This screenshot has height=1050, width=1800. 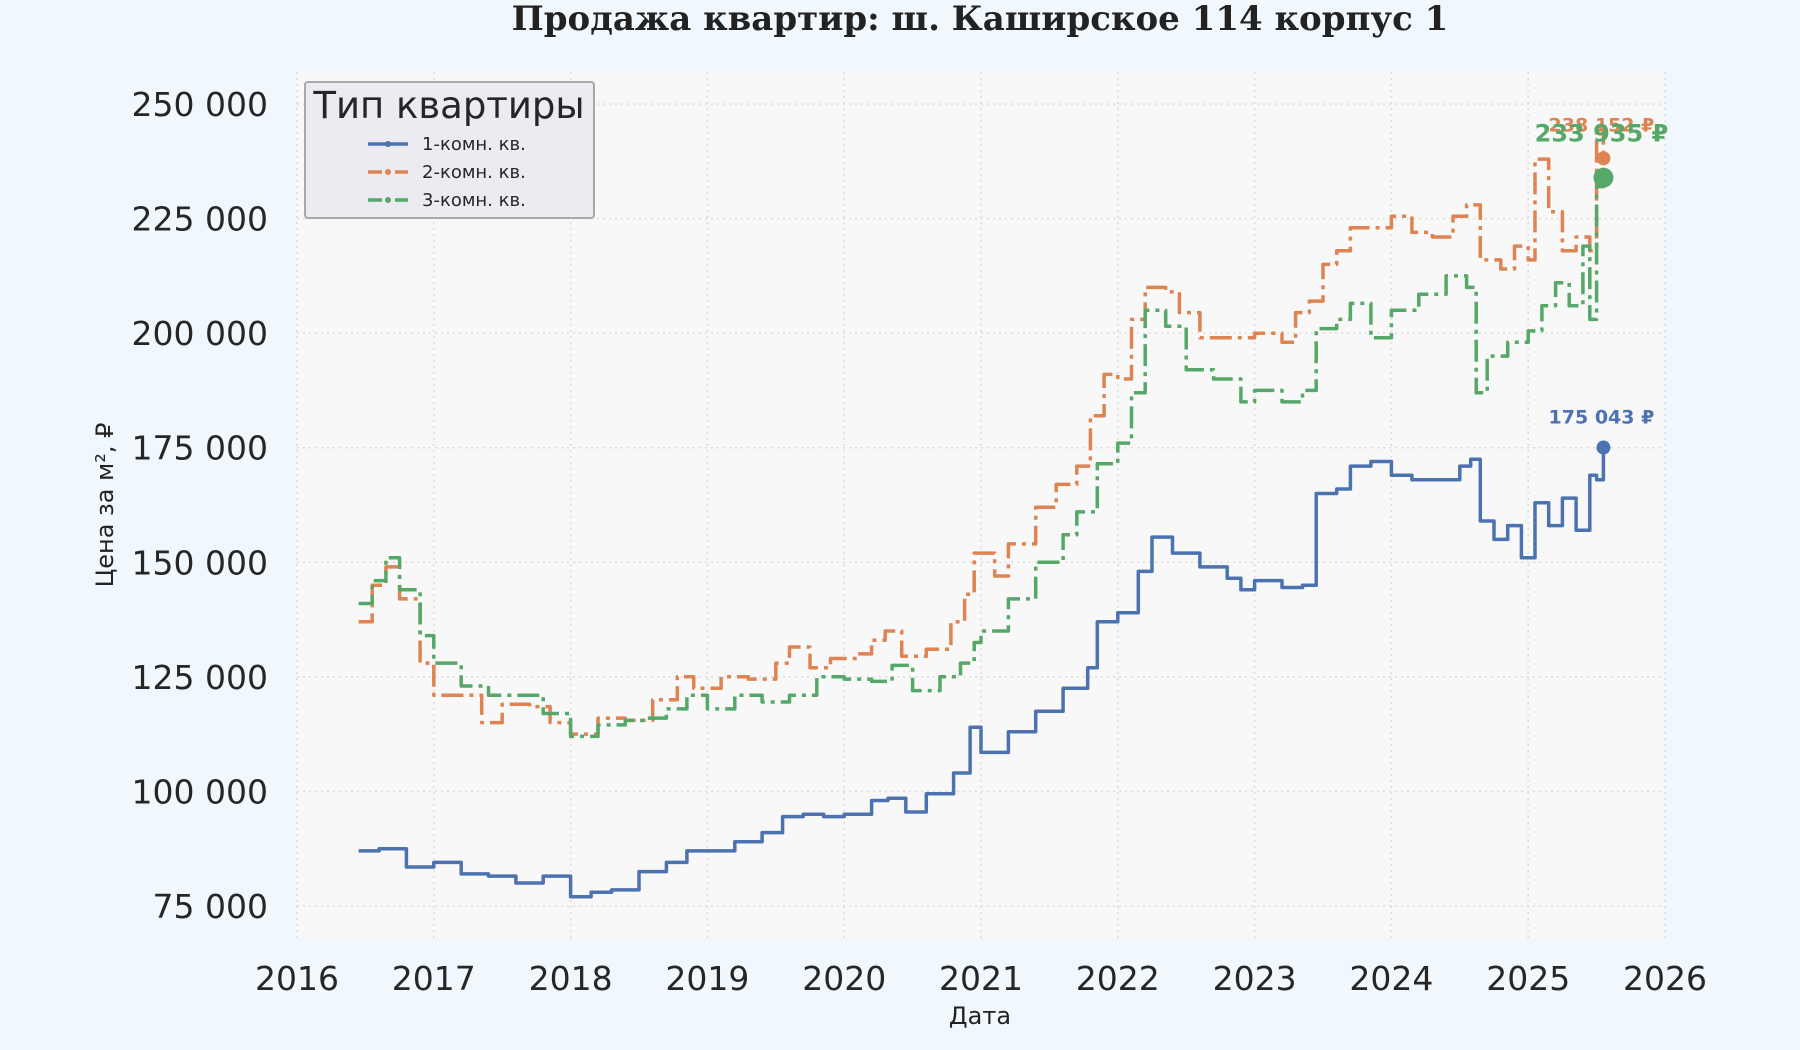 What do you see at coordinates (1255, 978) in the screenshot?
I see `x-tick-label: 2023` at bounding box center [1255, 978].